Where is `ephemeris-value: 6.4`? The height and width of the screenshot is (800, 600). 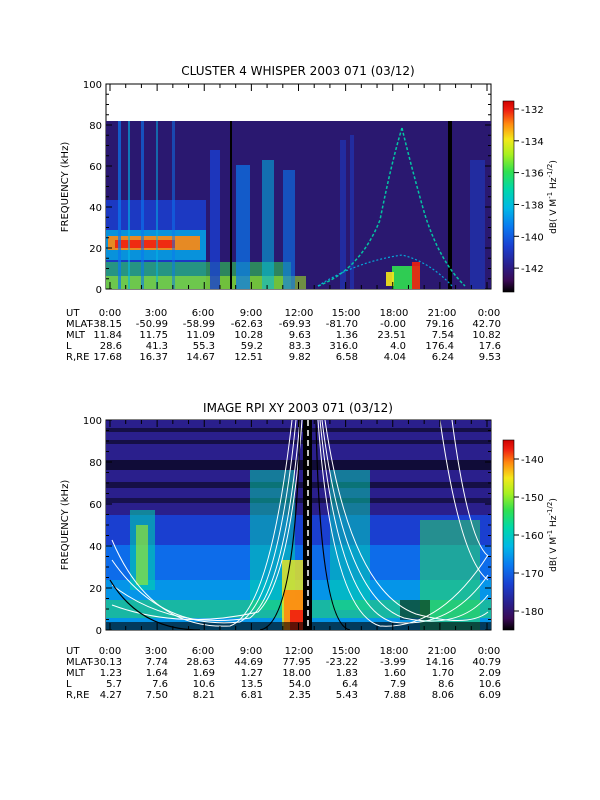 ephemeris-value: 6.4 is located at coordinates (350, 684).